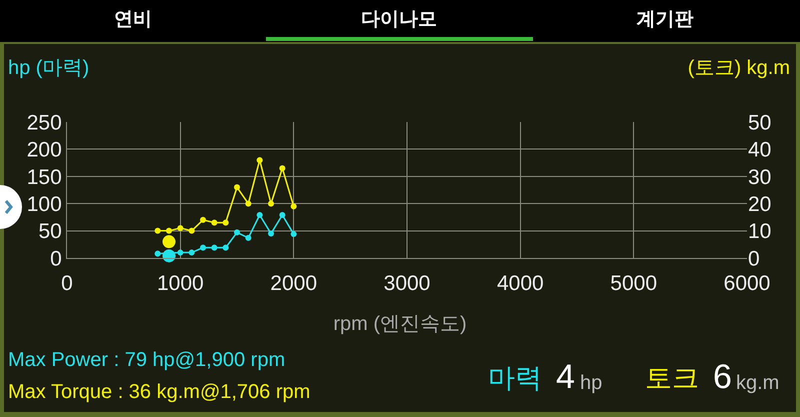 The image size is (800, 417). Describe the element at coordinates (722, 377) in the screenshot. I see `text: 6` at that location.